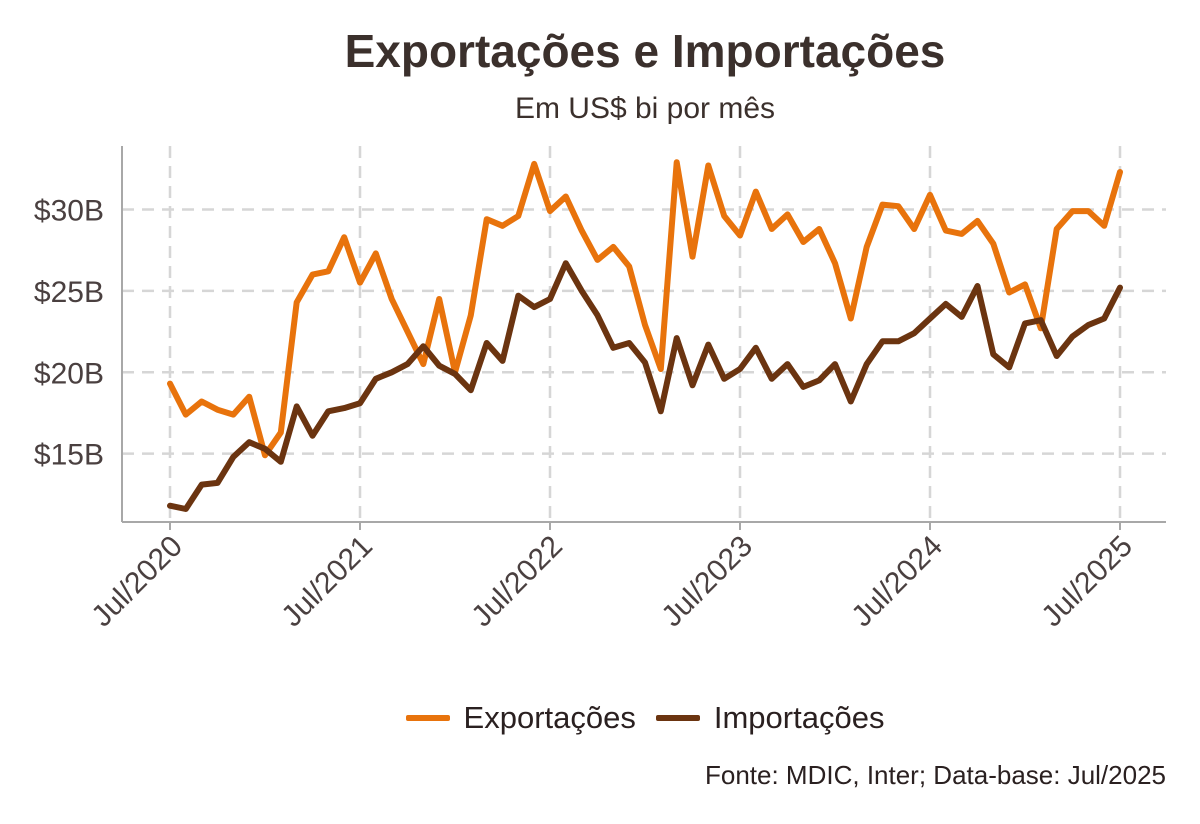  What do you see at coordinates (549, 717) in the screenshot?
I see `legend-label-exportacoes: Exportações` at bounding box center [549, 717].